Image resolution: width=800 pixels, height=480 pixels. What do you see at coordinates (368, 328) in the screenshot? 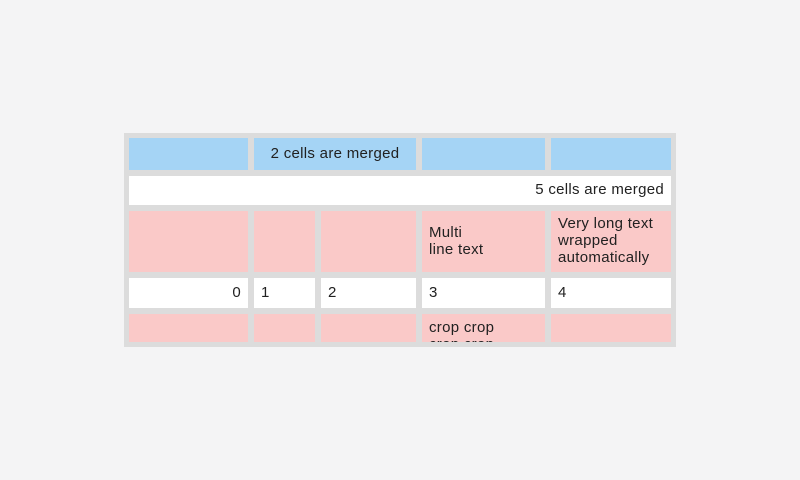
I see `table-cell-r4-c2` at bounding box center [368, 328].